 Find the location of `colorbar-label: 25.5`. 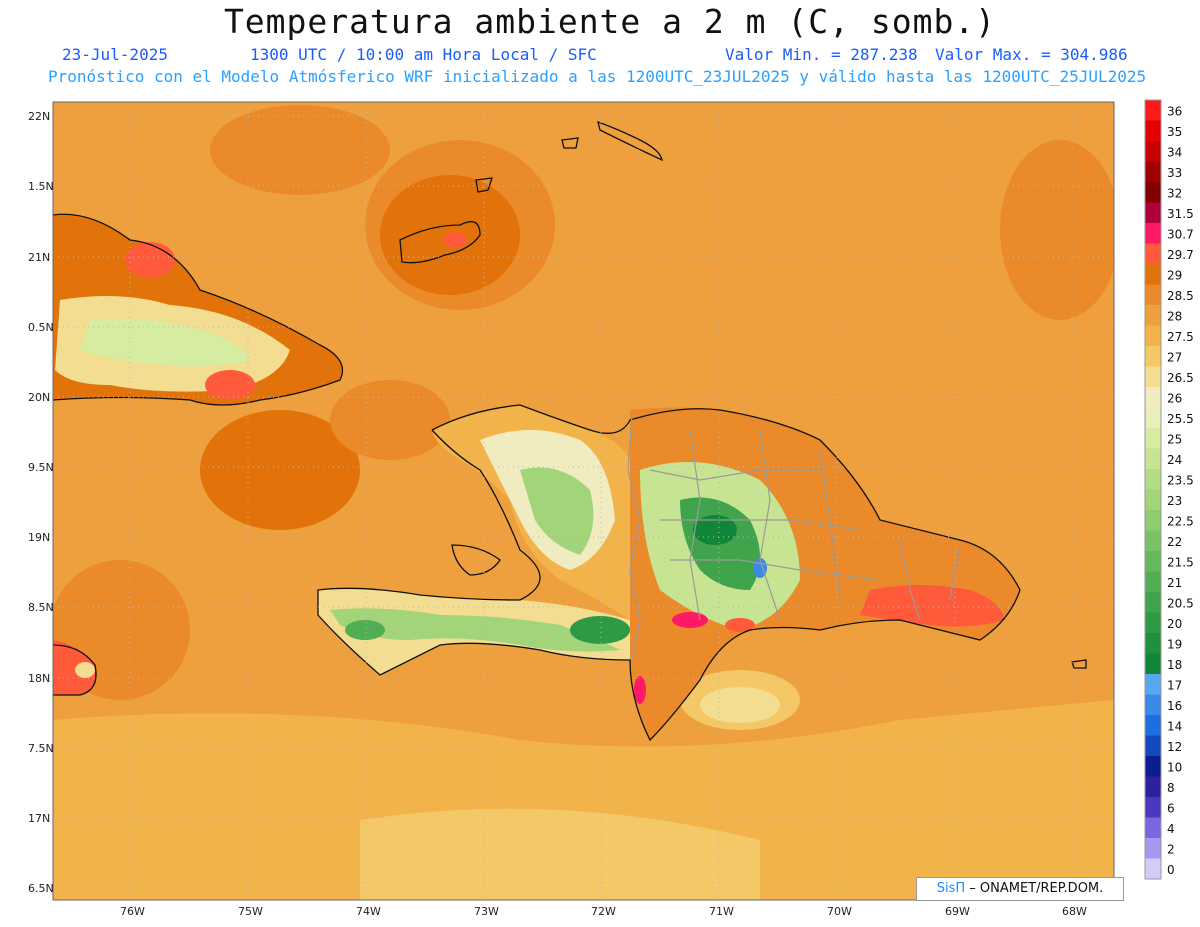

colorbar-label: 25.5 is located at coordinates (1180, 419).